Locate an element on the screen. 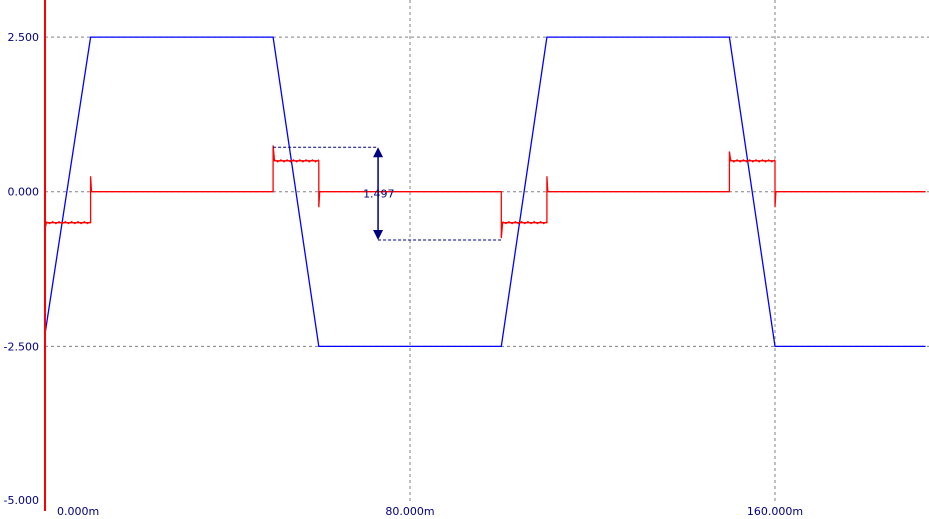  measure-arrow-up is located at coordinates (378, 152).